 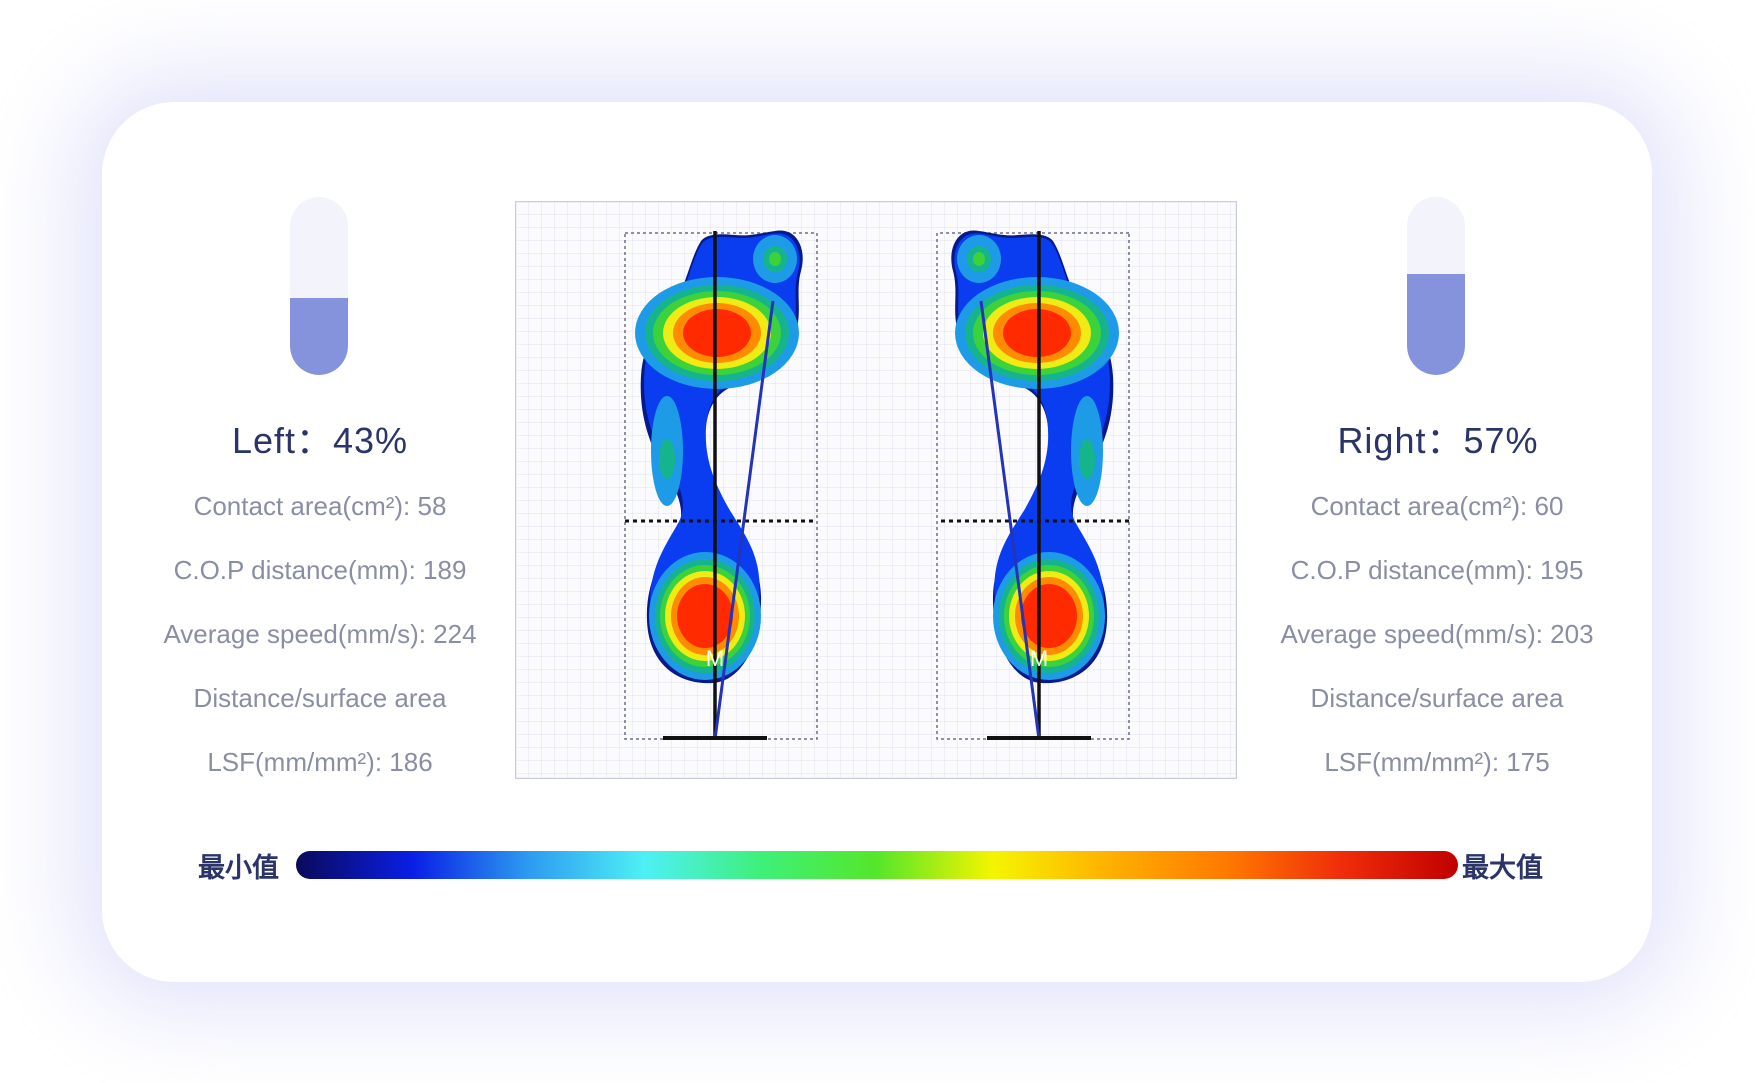 What do you see at coordinates (319, 336) in the screenshot?
I see `left-load-gauge-fill` at bounding box center [319, 336].